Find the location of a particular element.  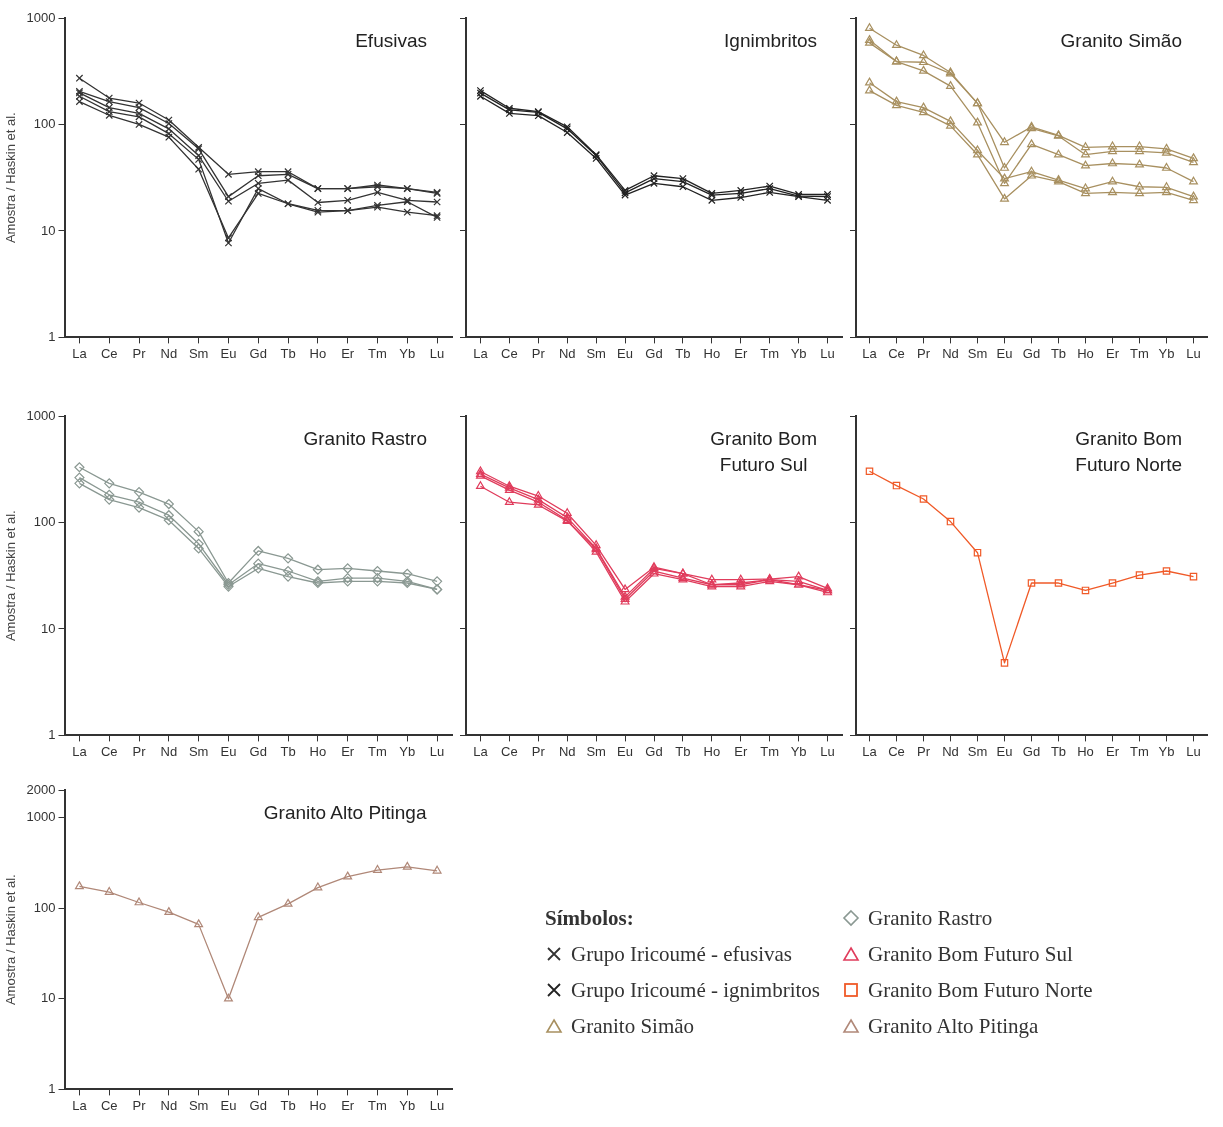

legend-label: Granito Rastro is located at coordinates (930, 918).